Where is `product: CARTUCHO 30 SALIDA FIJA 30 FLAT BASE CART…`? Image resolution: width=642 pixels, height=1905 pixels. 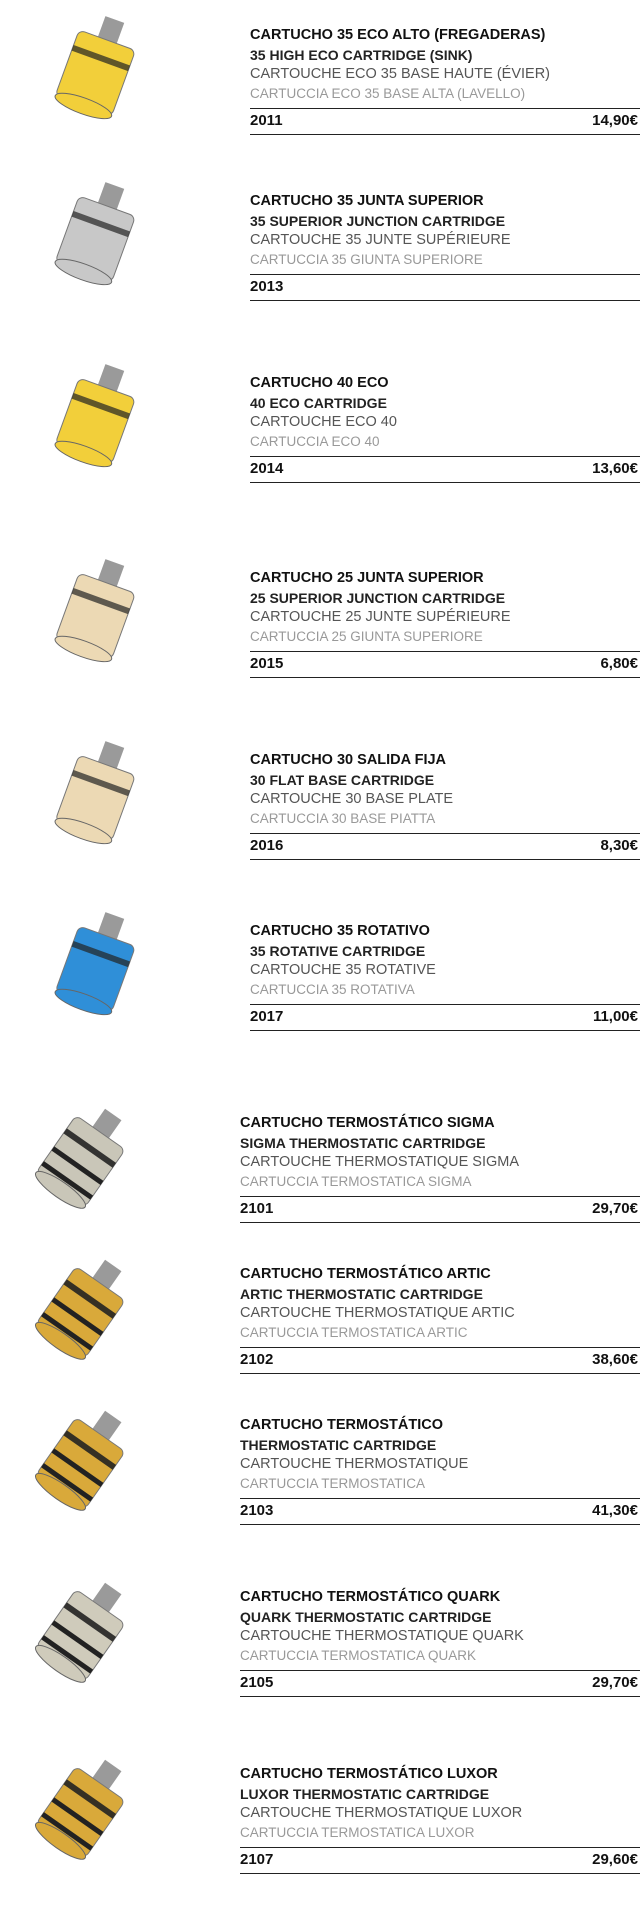 product: CARTUCHO 30 SALIDA FIJA 30 FLAT BASE CART… is located at coordinates (321, 816).